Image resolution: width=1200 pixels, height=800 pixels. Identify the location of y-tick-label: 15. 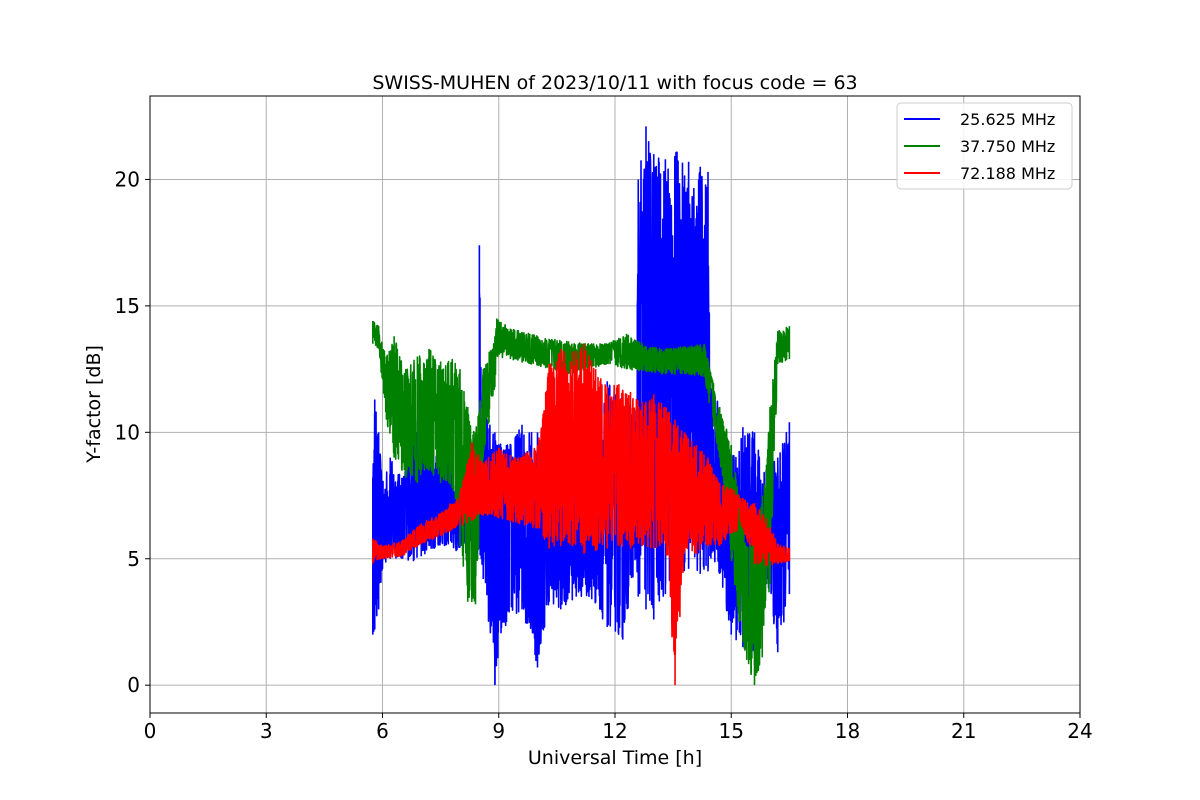
(127, 306).